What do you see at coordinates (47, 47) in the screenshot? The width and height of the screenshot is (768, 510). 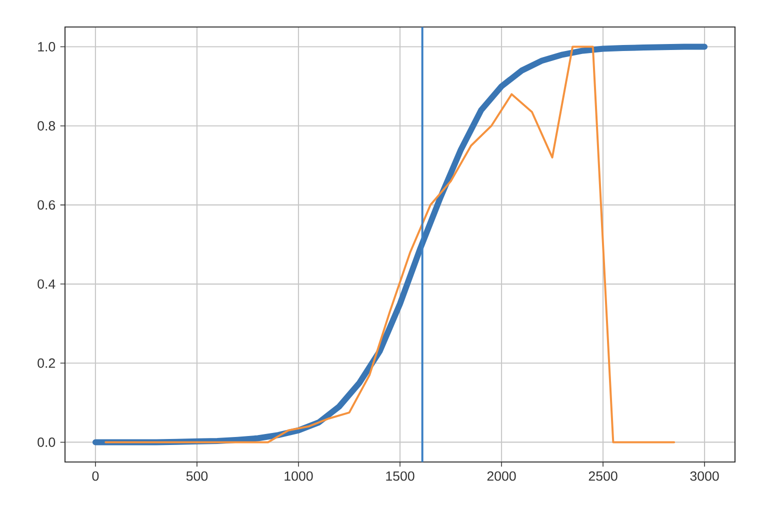 I see `y-tick-label: 1.0` at bounding box center [47, 47].